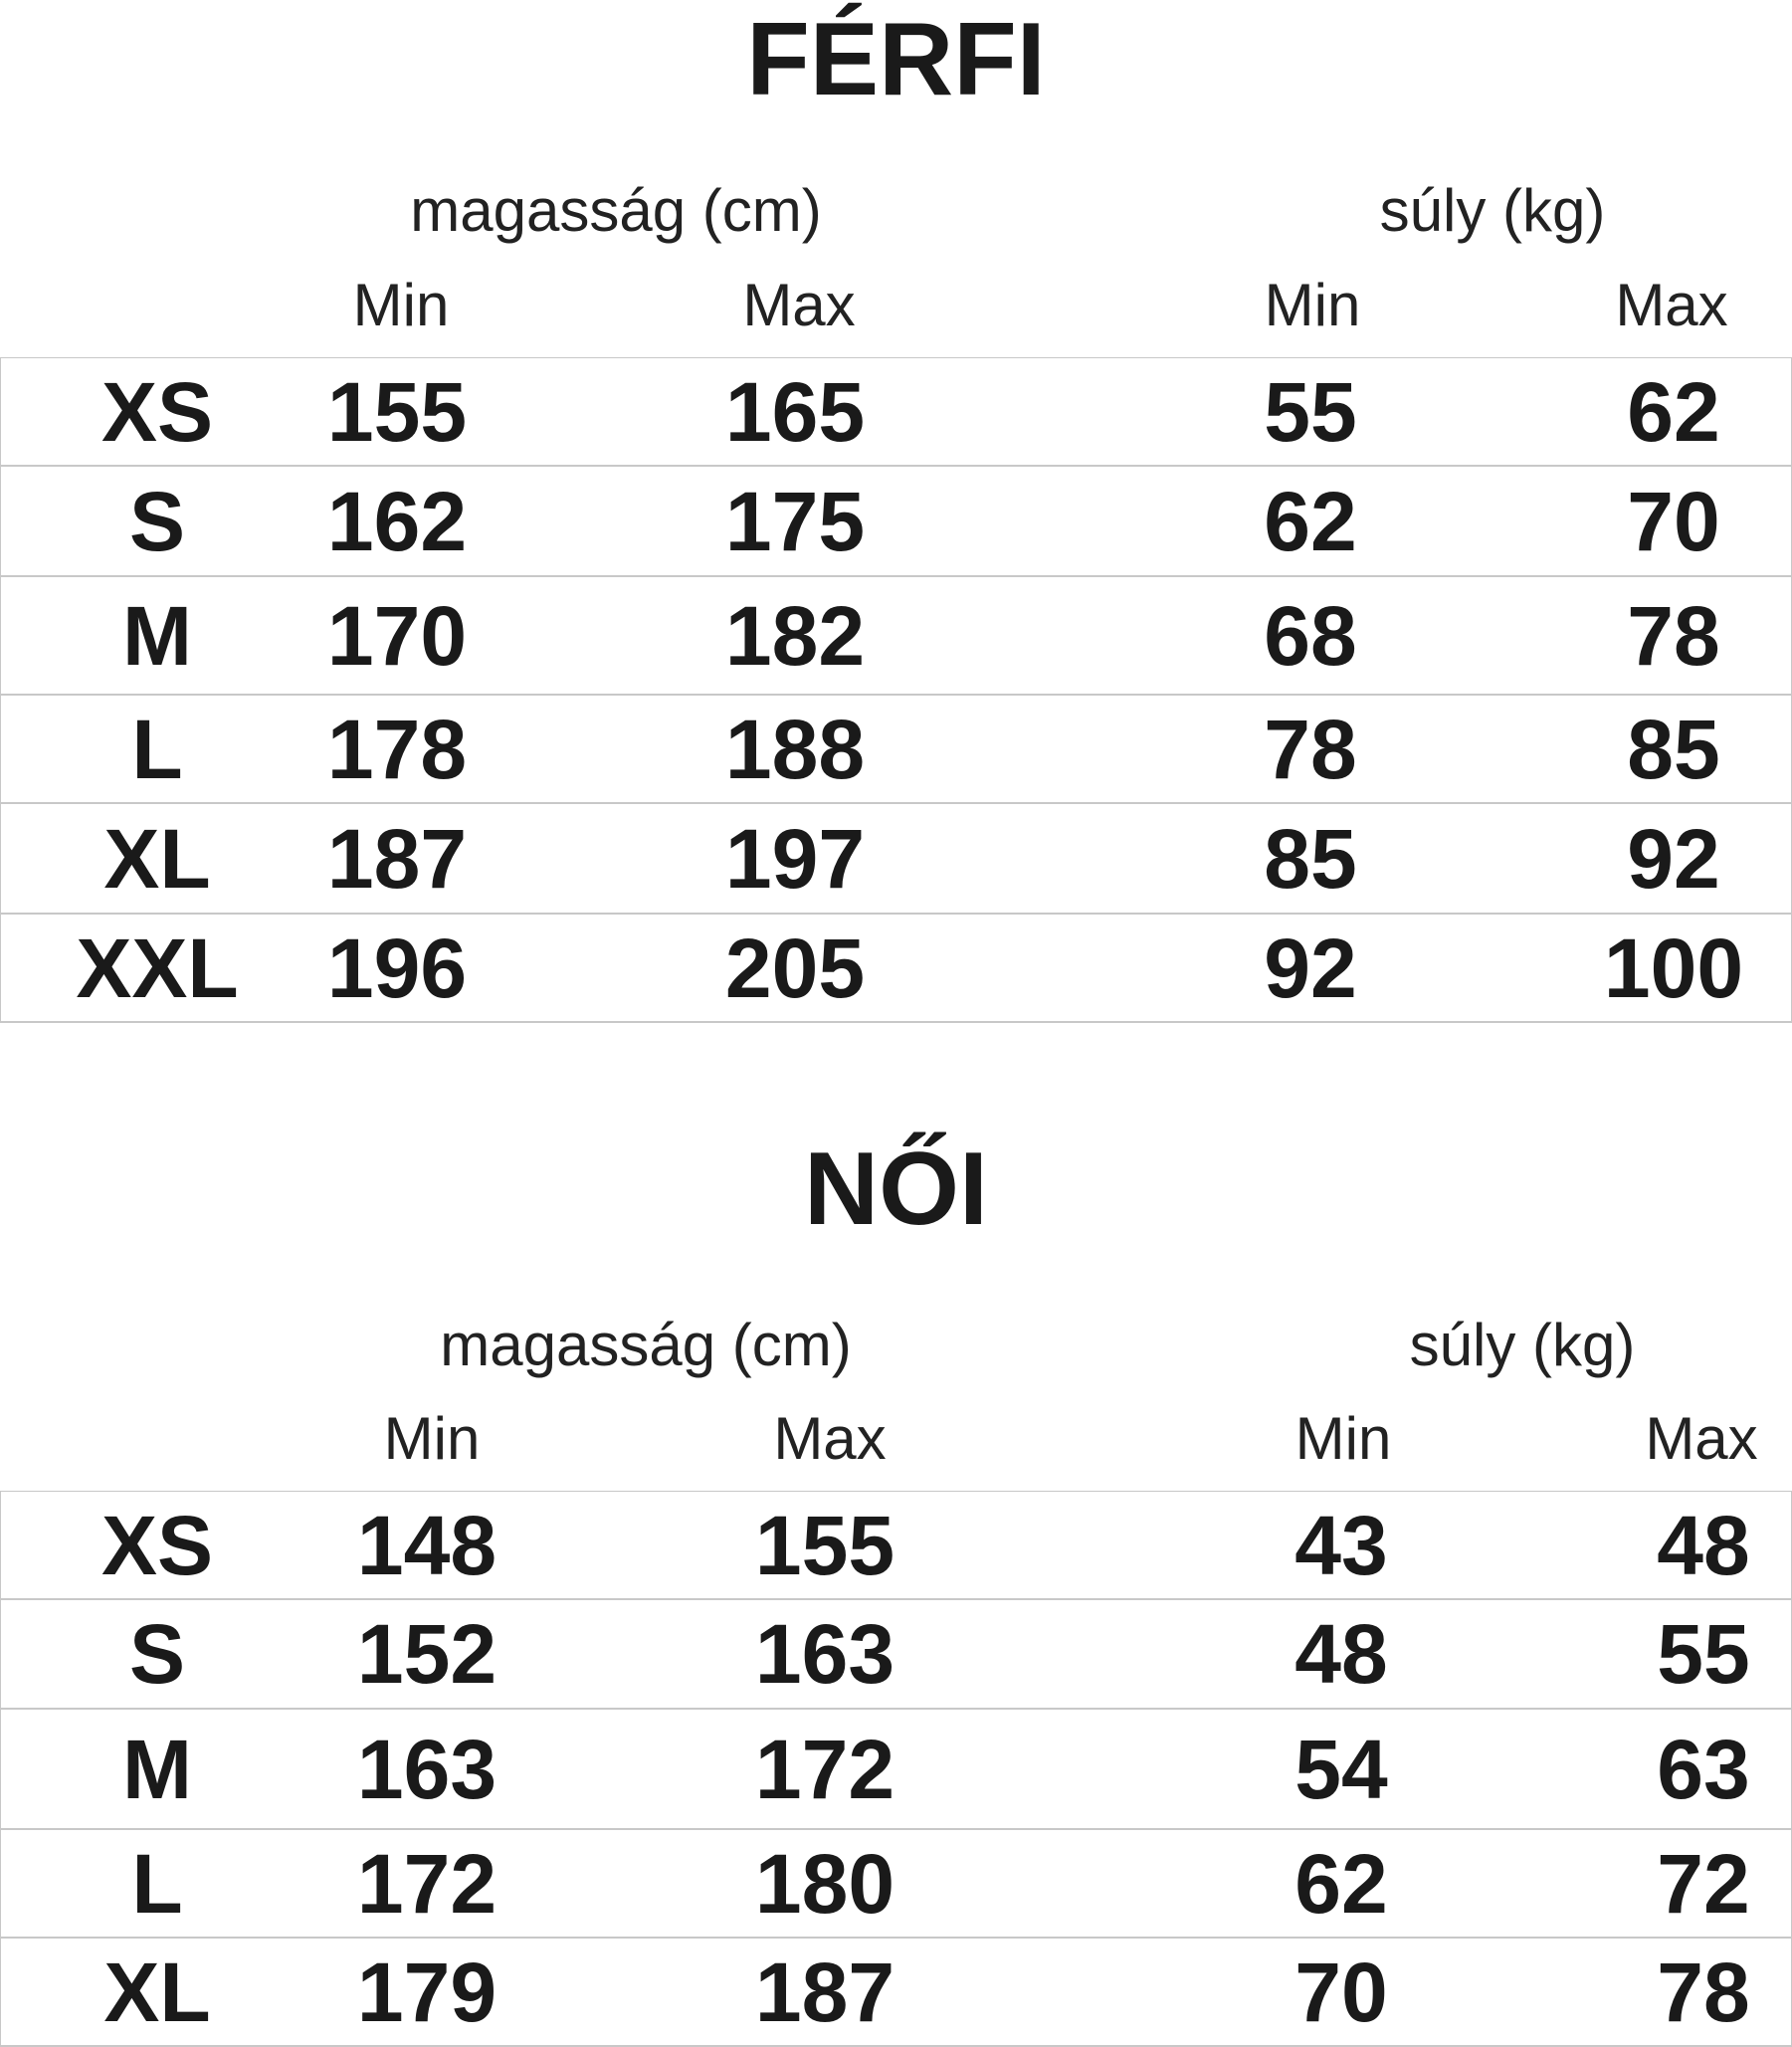  I want to click on table-cell: 197, so click(795, 858).